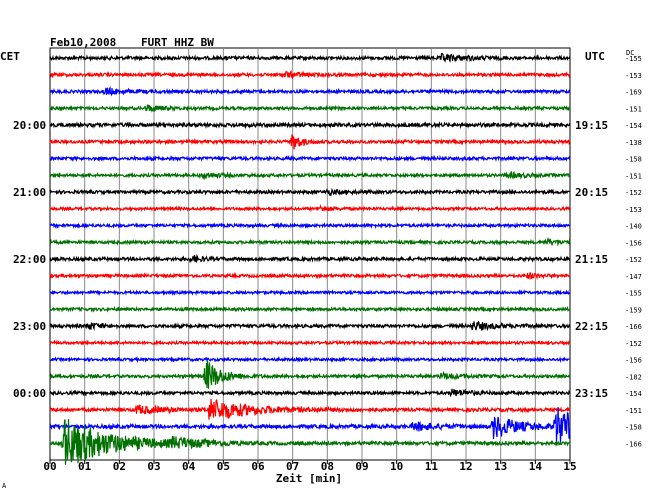  What do you see at coordinates (633, 377) in the screenshot?
I see `dc-offset-label: -182` at bounding box center [633, 377].